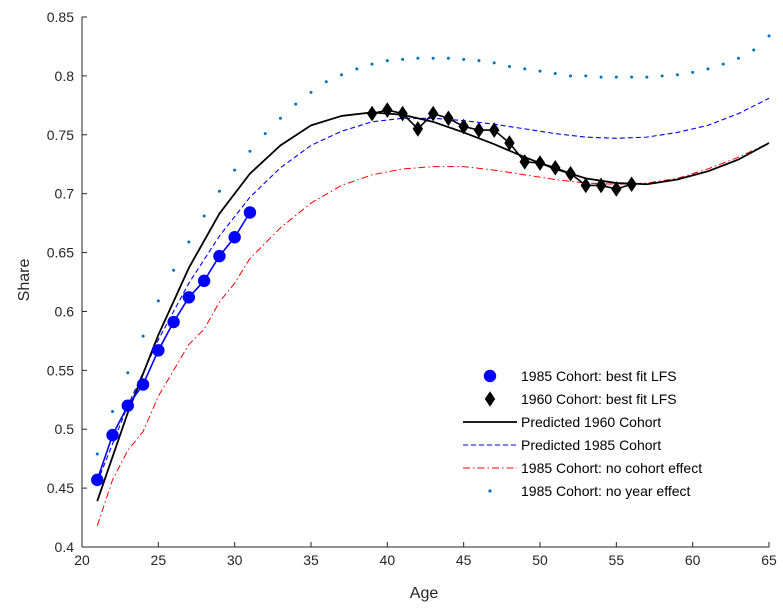 The width and height of the screenshot is (783, 608). I want to click on y-tick-label: 0.7, so click(65, 194).